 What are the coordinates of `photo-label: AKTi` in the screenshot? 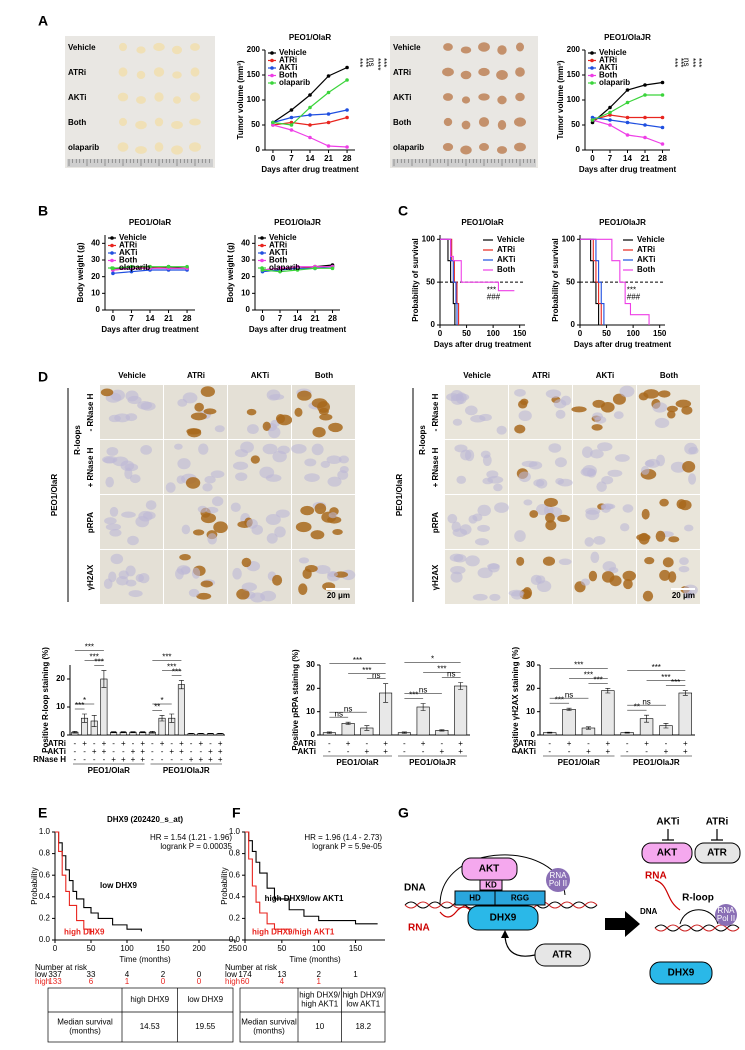 It's located at (77, 97).